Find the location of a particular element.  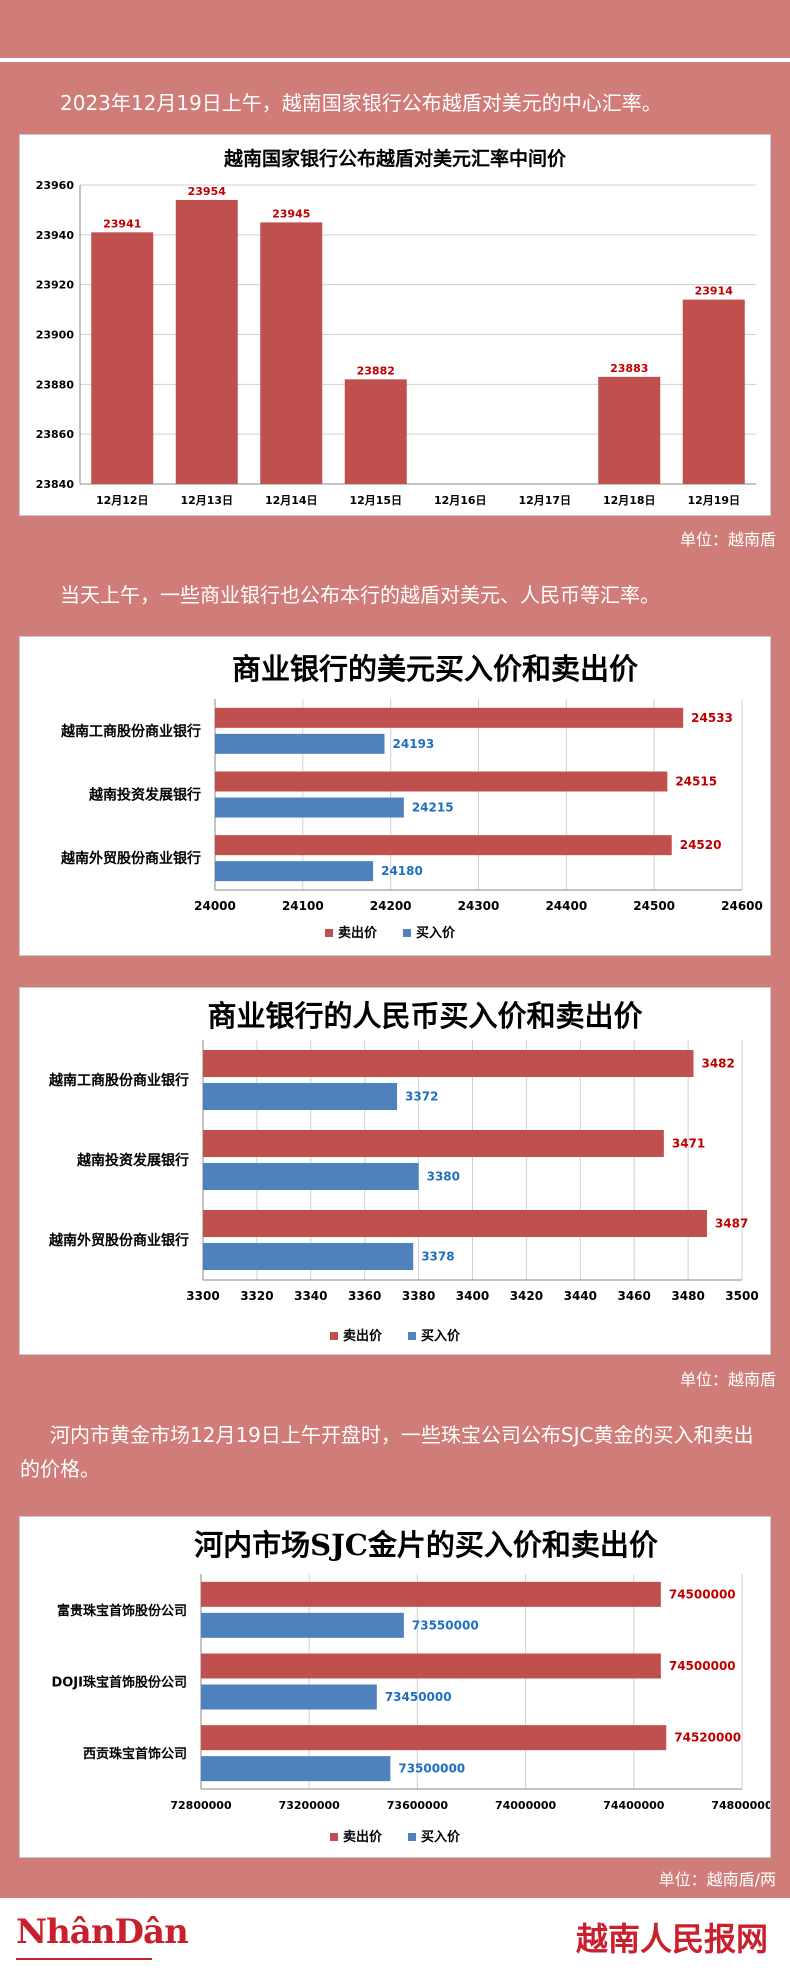

x-tick-label: 73200000 is located at coordinates (310, 1805).